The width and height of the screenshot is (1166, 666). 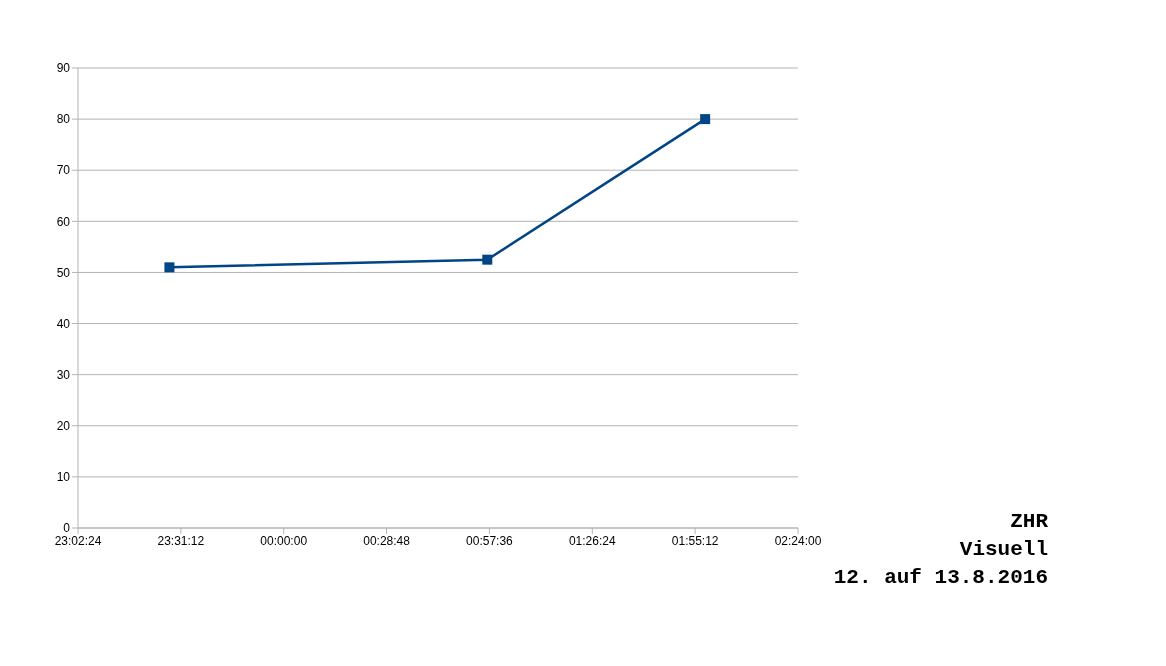 What do you see at coordinates (63, 68) in the screenshot?
I see `y-tick-label: 90` at bounding box center [63, 68].